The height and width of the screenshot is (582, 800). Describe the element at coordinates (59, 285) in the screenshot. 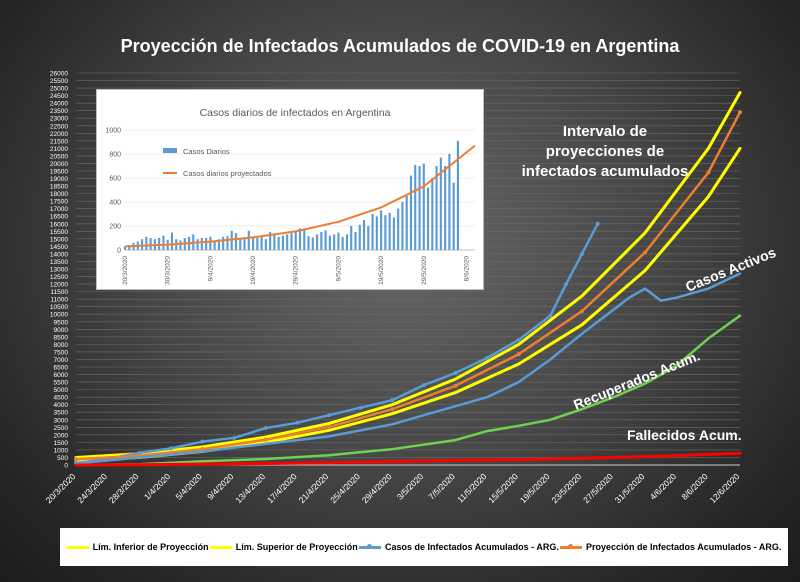

I see `y-tick-label: 12000` at that location.